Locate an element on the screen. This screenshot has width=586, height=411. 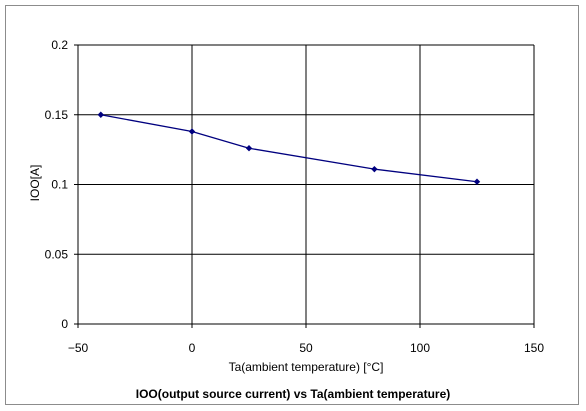
y-tick-label: 0.05 is located at coordinates (57, 254).